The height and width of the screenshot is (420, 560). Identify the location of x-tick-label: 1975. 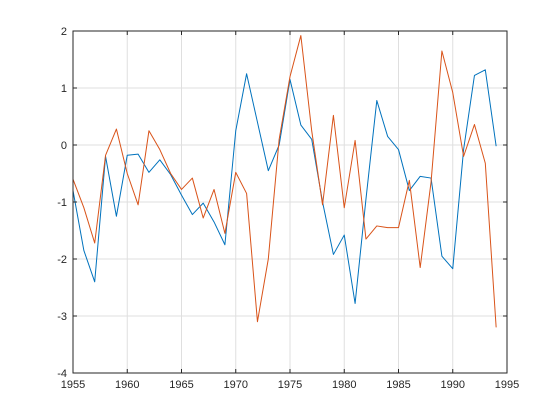
(290, 385).